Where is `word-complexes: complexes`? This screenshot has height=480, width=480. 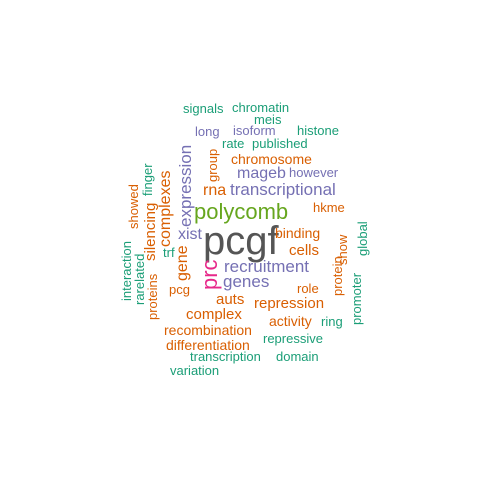
word-complexes: complexes is located at coordinates (165, 208).